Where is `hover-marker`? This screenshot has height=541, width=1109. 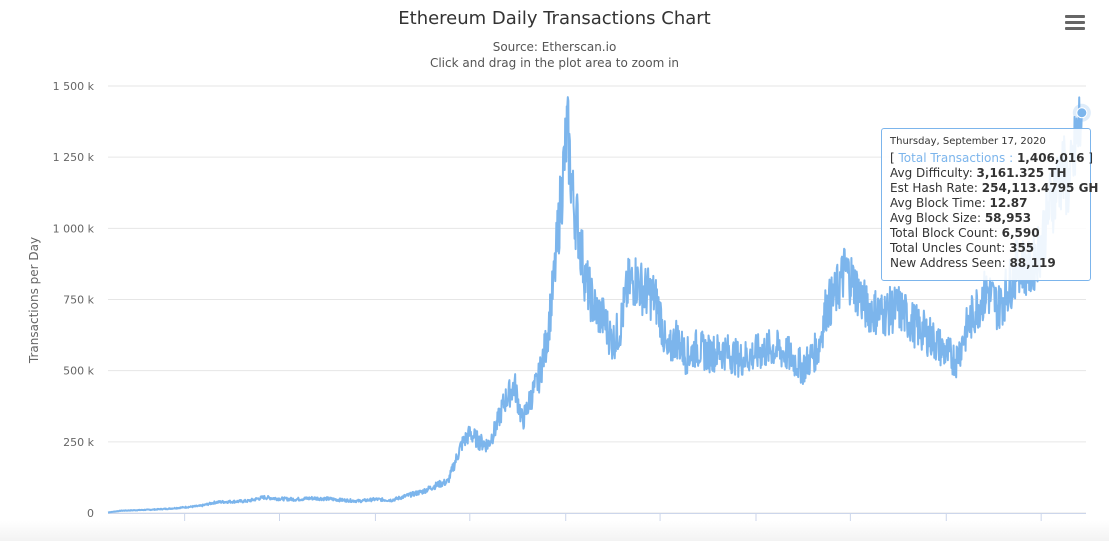 hover-marker is located at coordinates (1081, 112).